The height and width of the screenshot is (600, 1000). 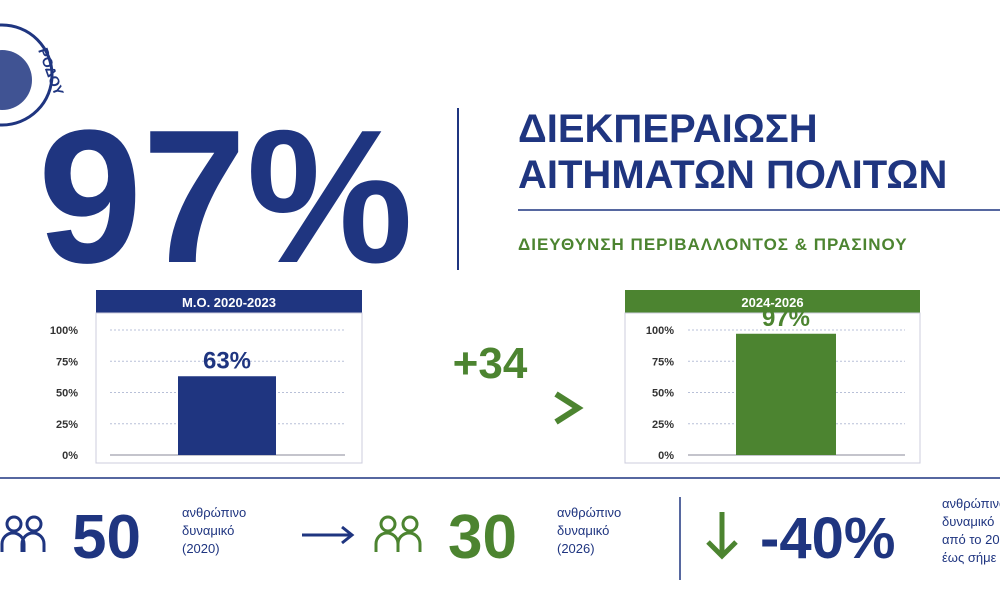 I want to click on stat-text: έως σήμε, so click(x=969, y=557).